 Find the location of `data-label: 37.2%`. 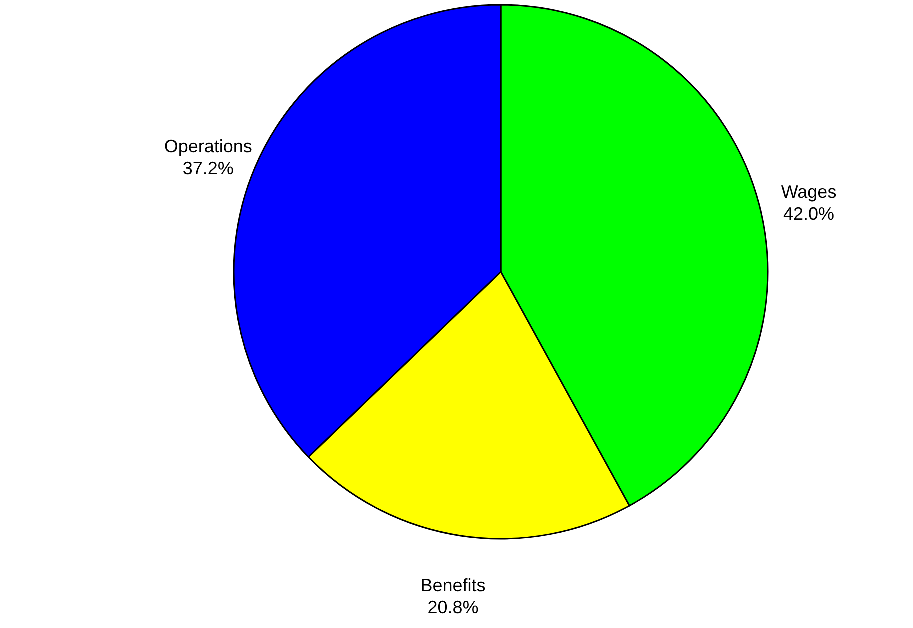

data-label: 37.2% is located at coordinates (208, 168).